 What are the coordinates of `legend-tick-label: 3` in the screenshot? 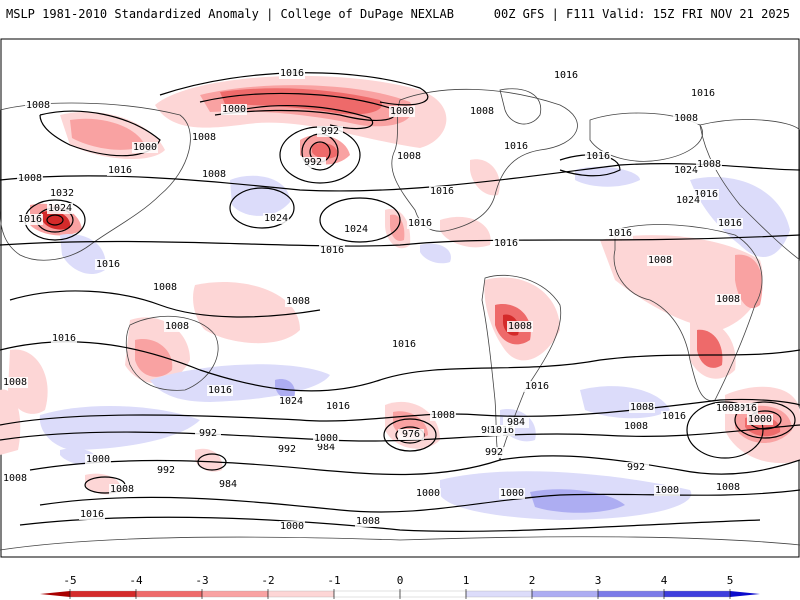 It's located at (598, 580).